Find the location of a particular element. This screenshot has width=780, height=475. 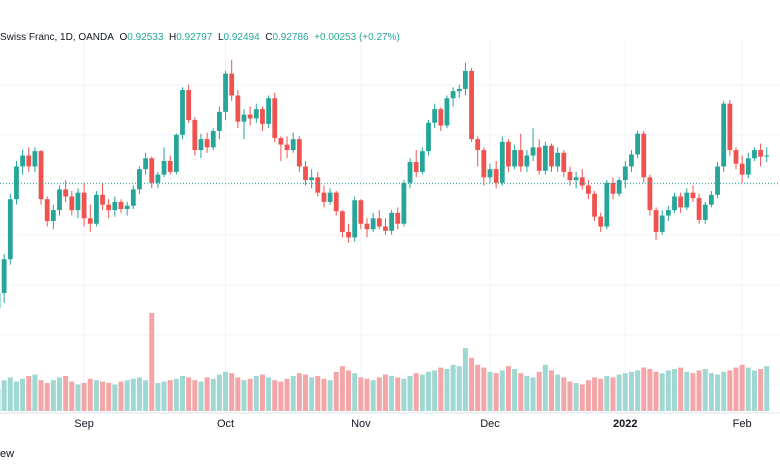

legend-high-value: 0.92797 is located at coordinates (194, 37).